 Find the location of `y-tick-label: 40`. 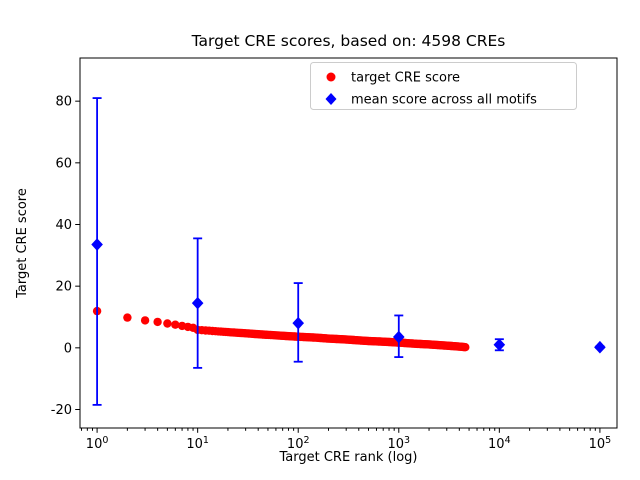

y-tick-label: 40 is located at coordinates (63, 225).